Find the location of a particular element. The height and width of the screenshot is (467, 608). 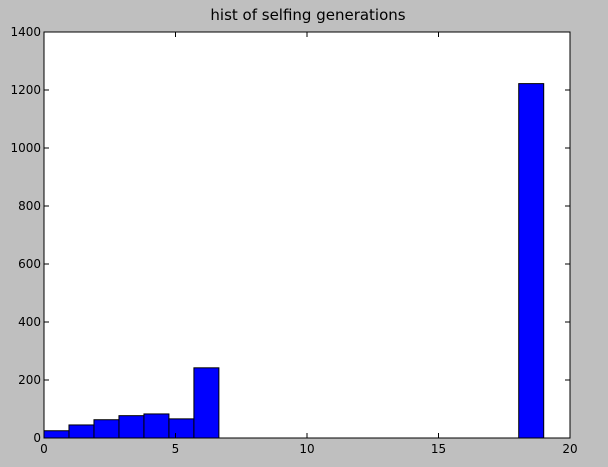

x-tick-label-10: 10 is located at coordinates (306, 449).